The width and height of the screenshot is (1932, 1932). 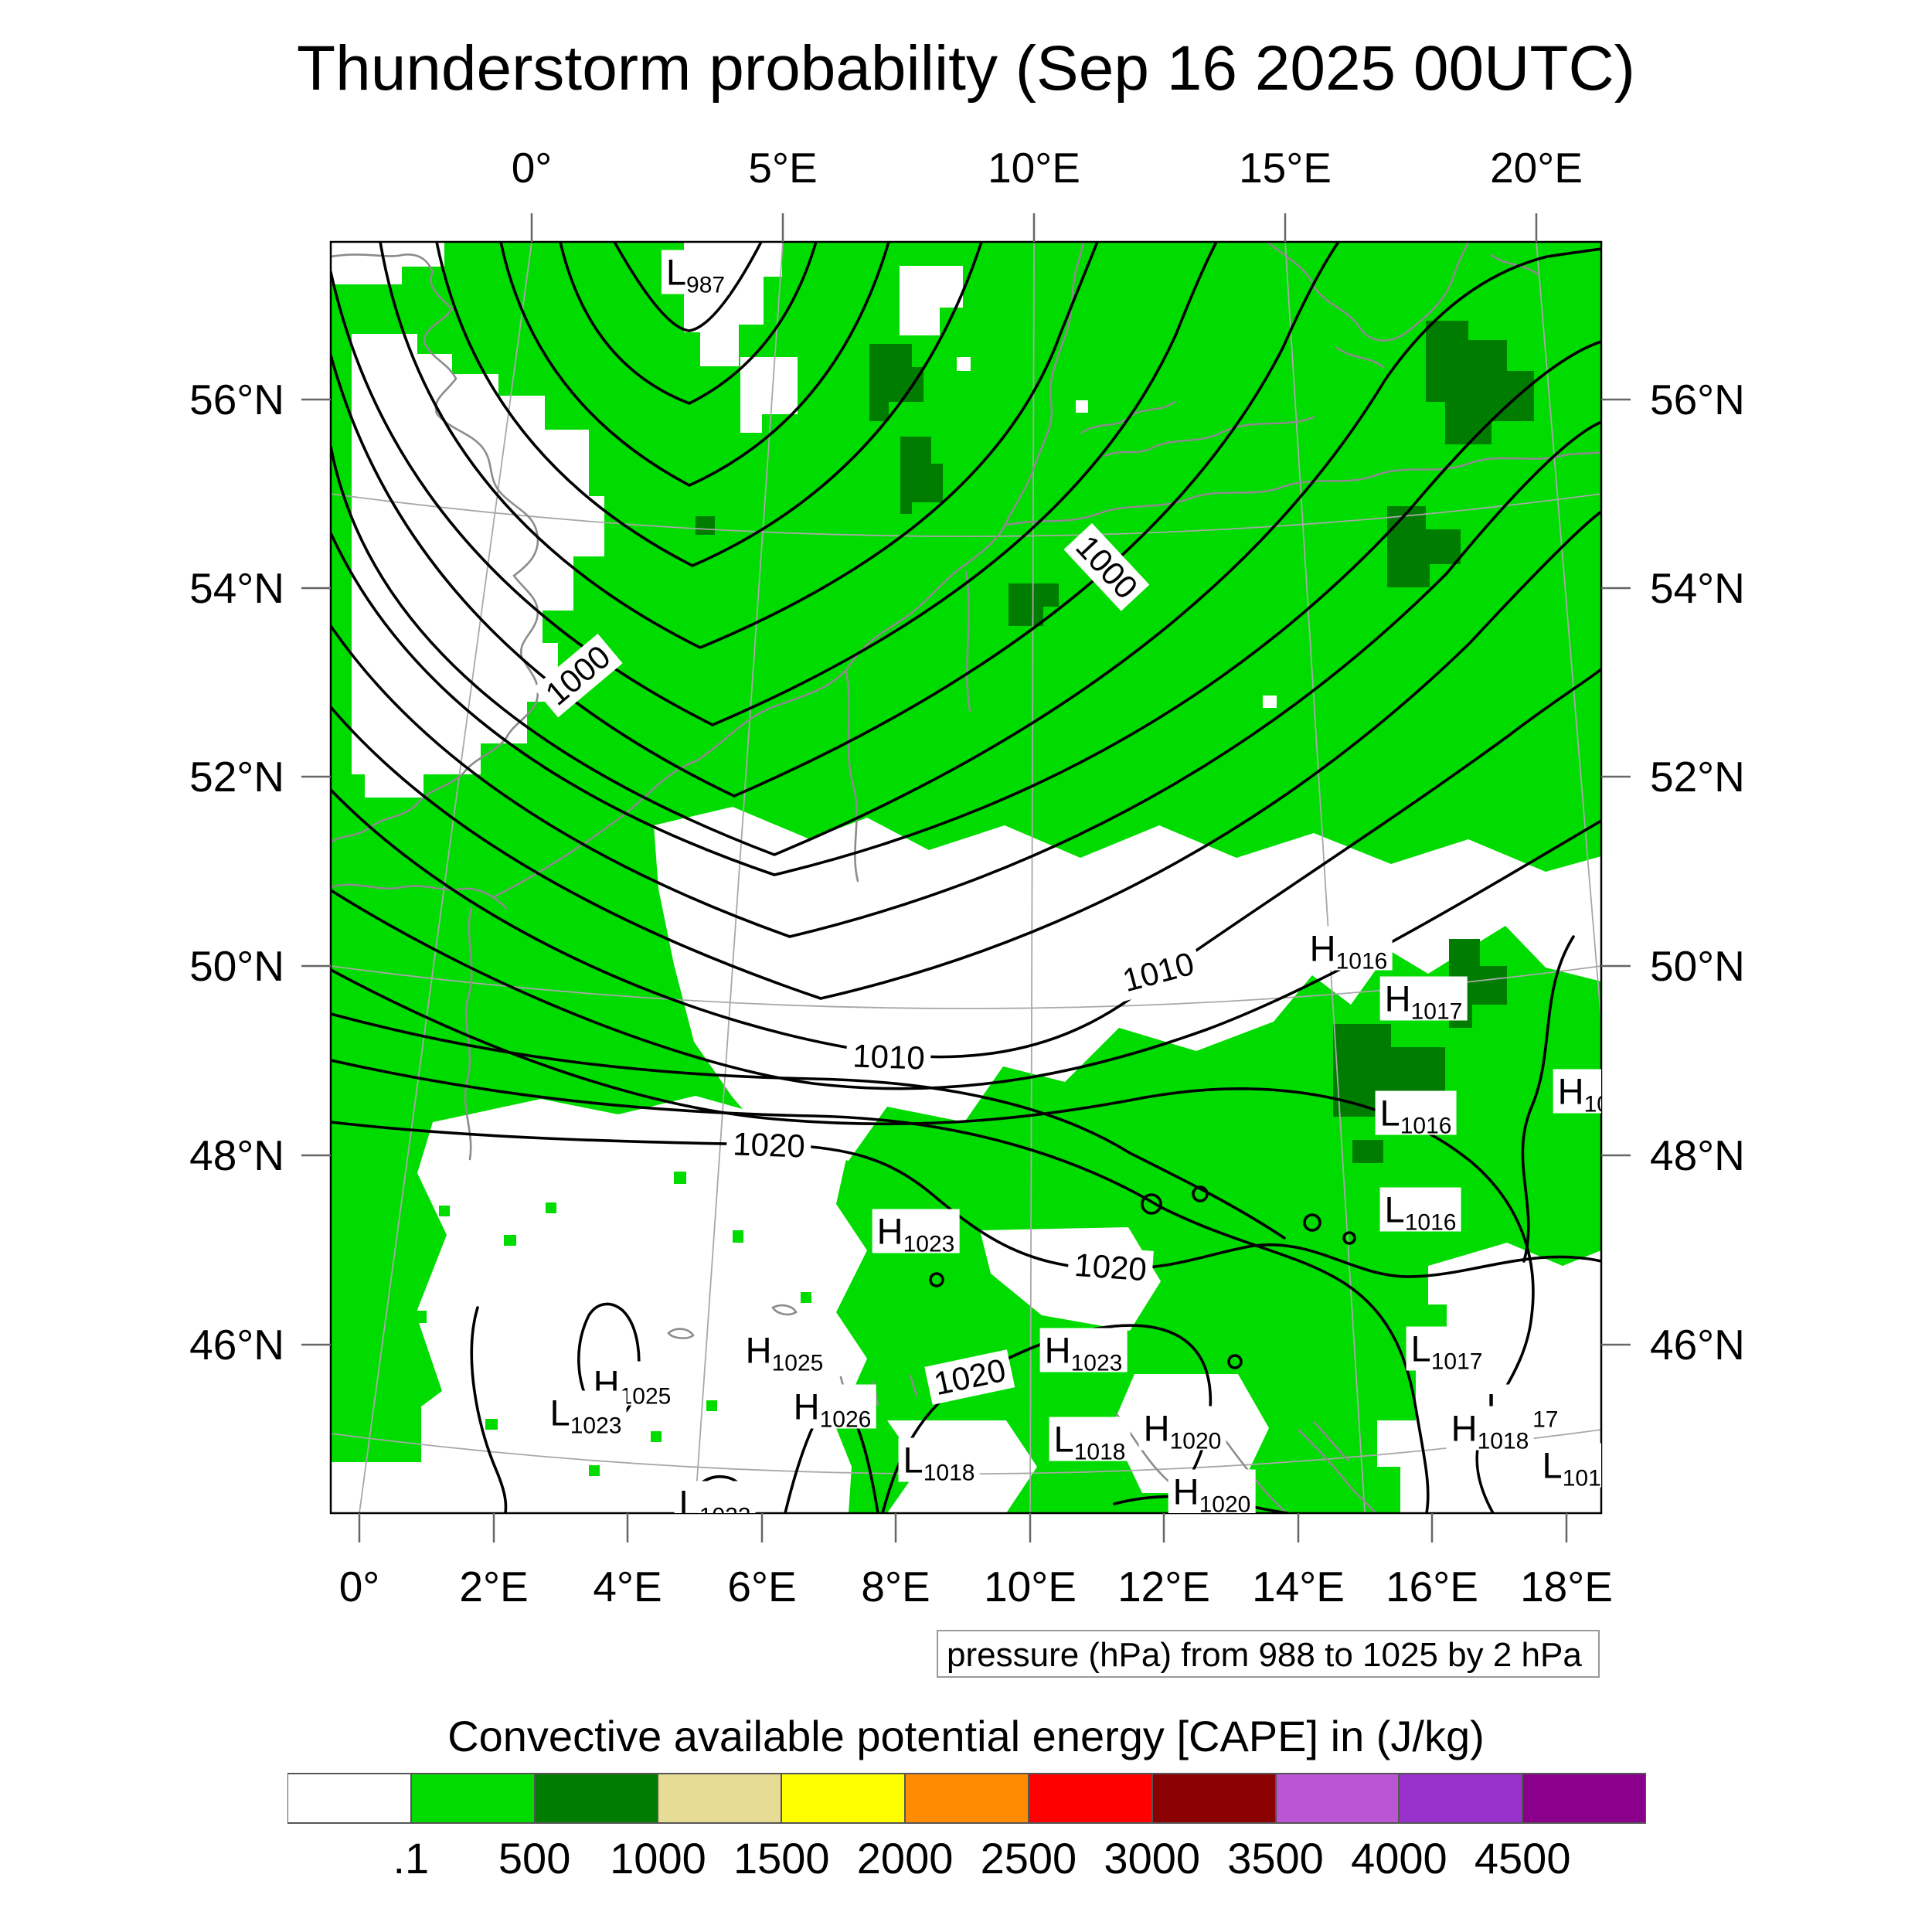 I want to click on legend-tick-label: 4000, so click(x=1399, y=1858).